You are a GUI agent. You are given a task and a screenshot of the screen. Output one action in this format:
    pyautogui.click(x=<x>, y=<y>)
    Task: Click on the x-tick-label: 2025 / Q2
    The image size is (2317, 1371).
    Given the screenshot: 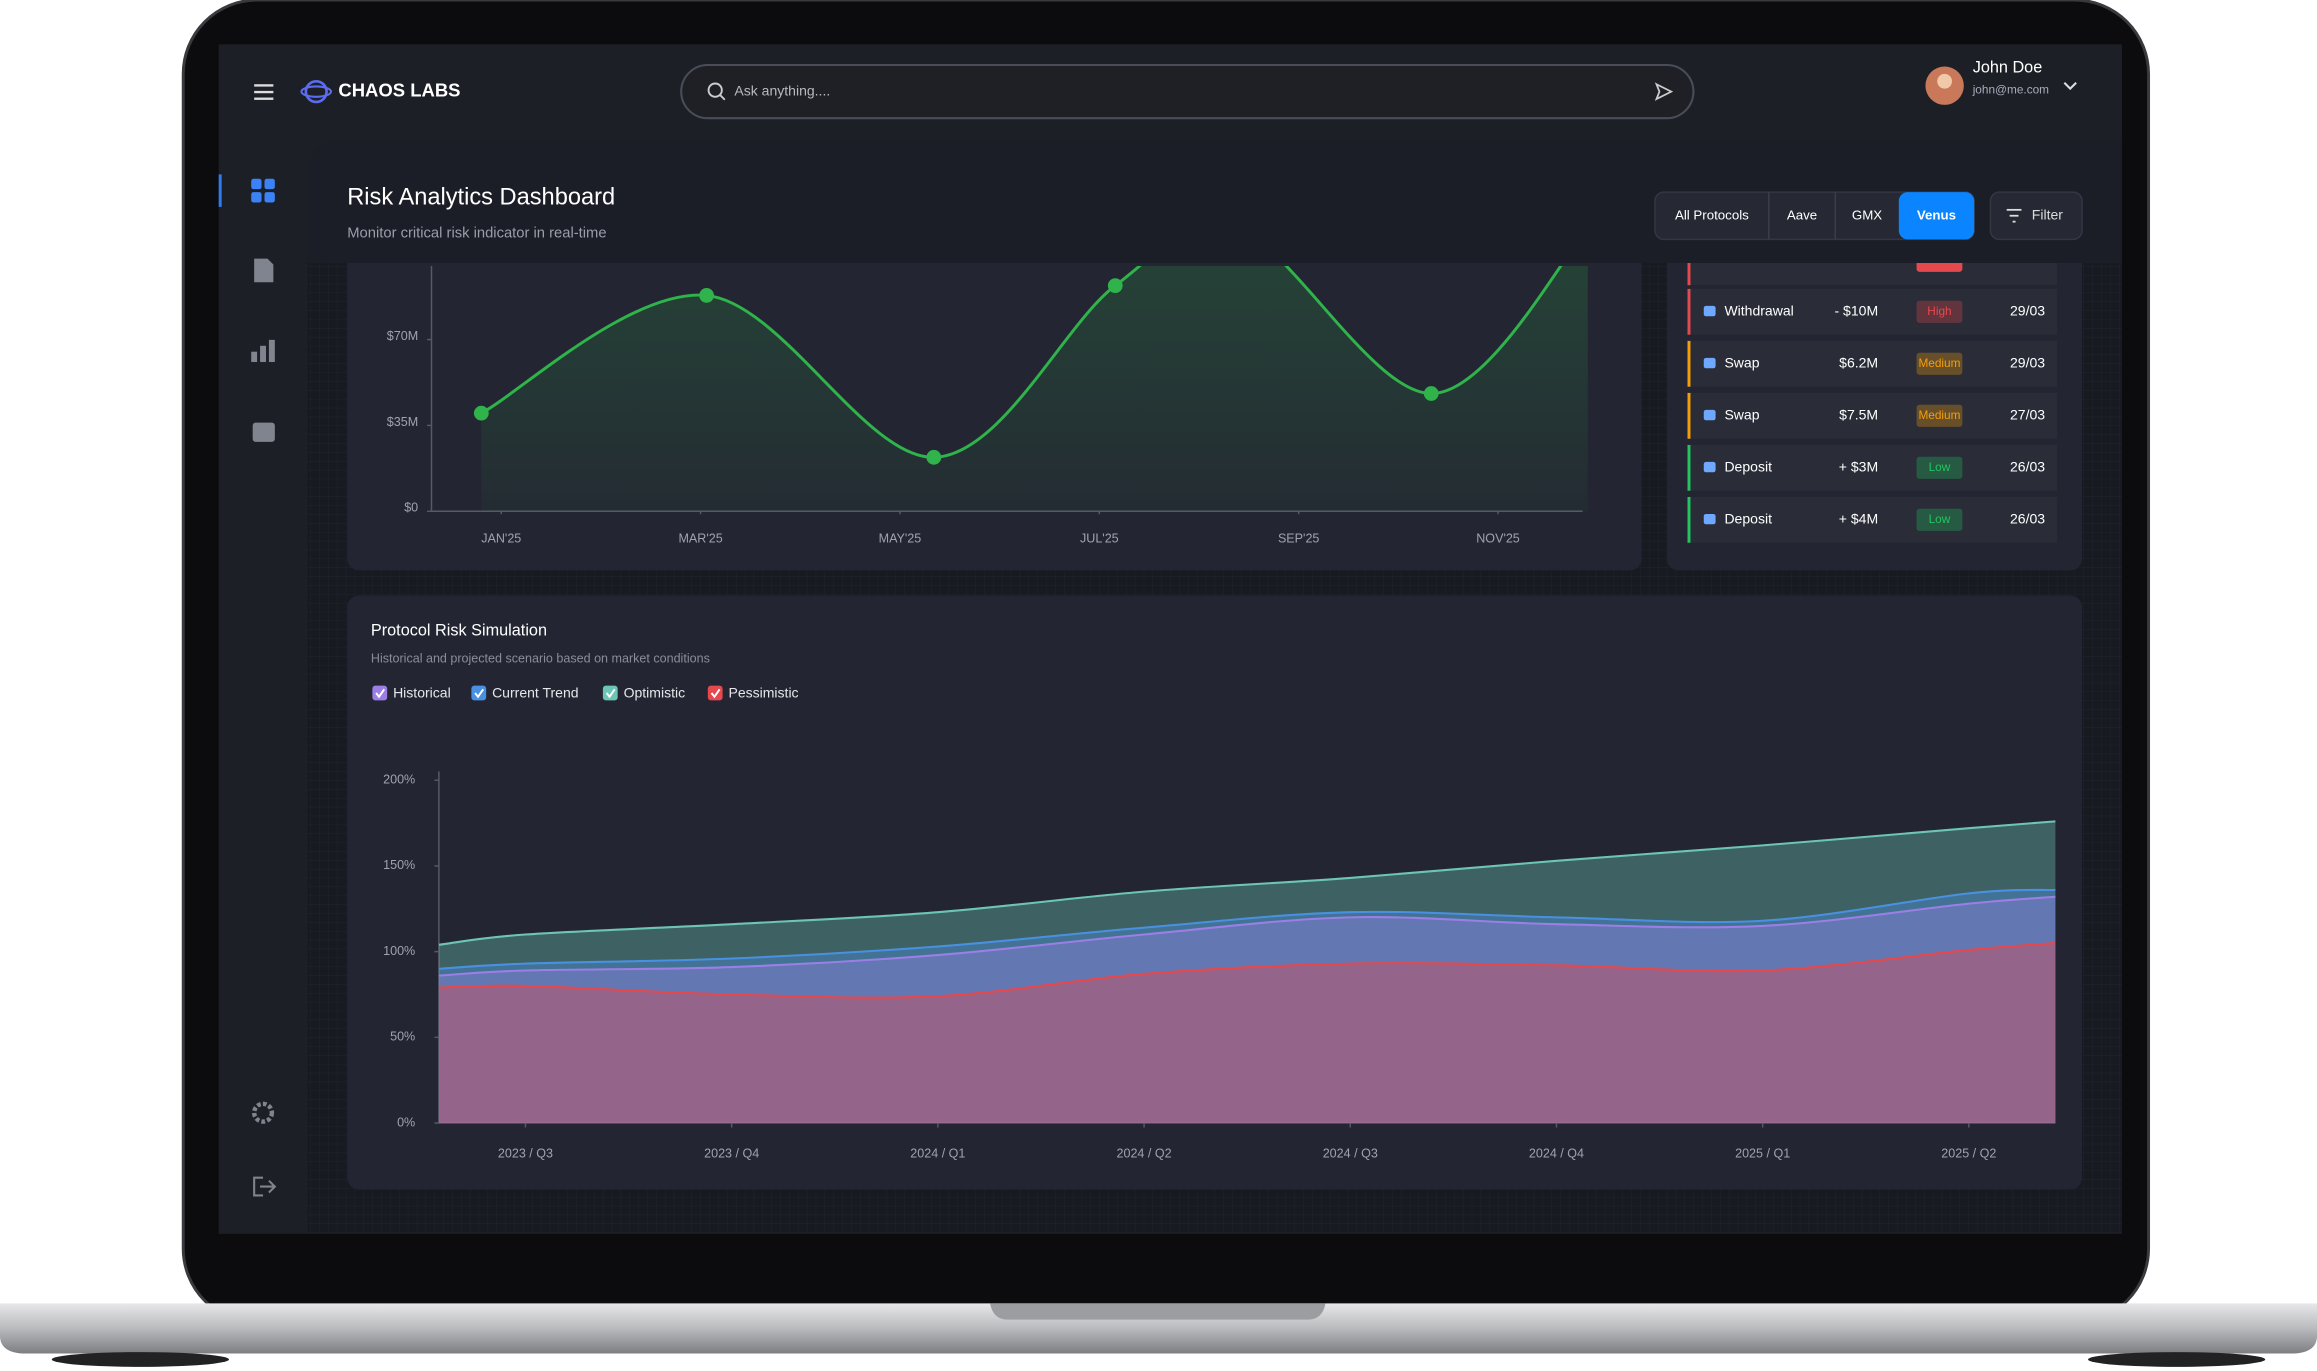 What is the action you would take?
    pyautogui.click(x=1968, y=1153)
    